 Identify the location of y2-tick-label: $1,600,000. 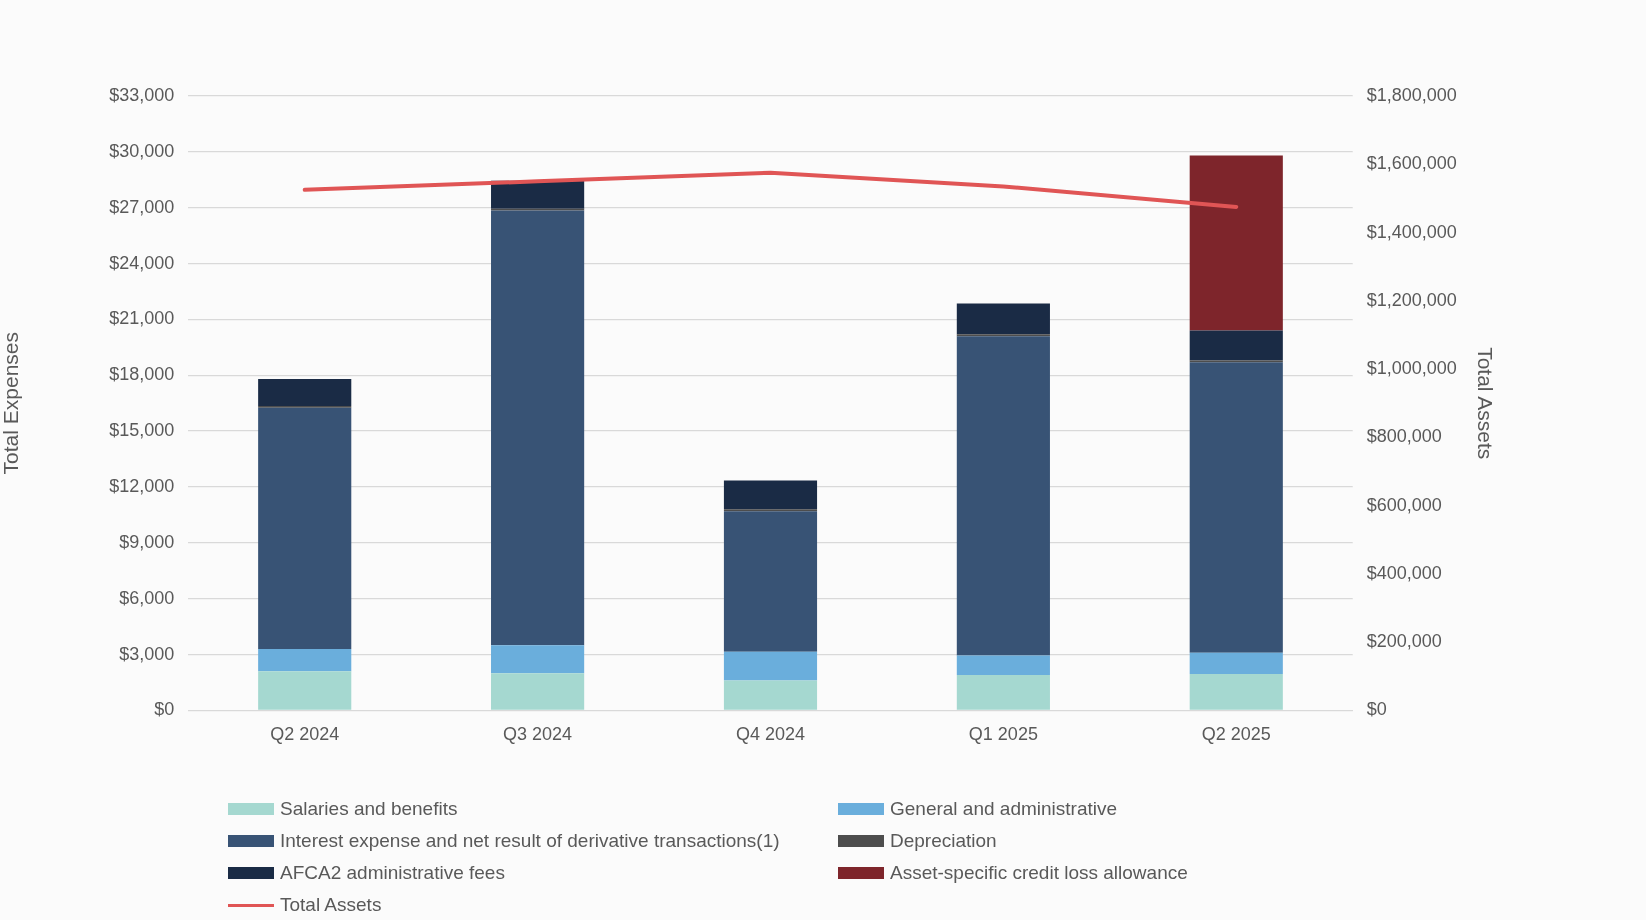
(1411, 163).